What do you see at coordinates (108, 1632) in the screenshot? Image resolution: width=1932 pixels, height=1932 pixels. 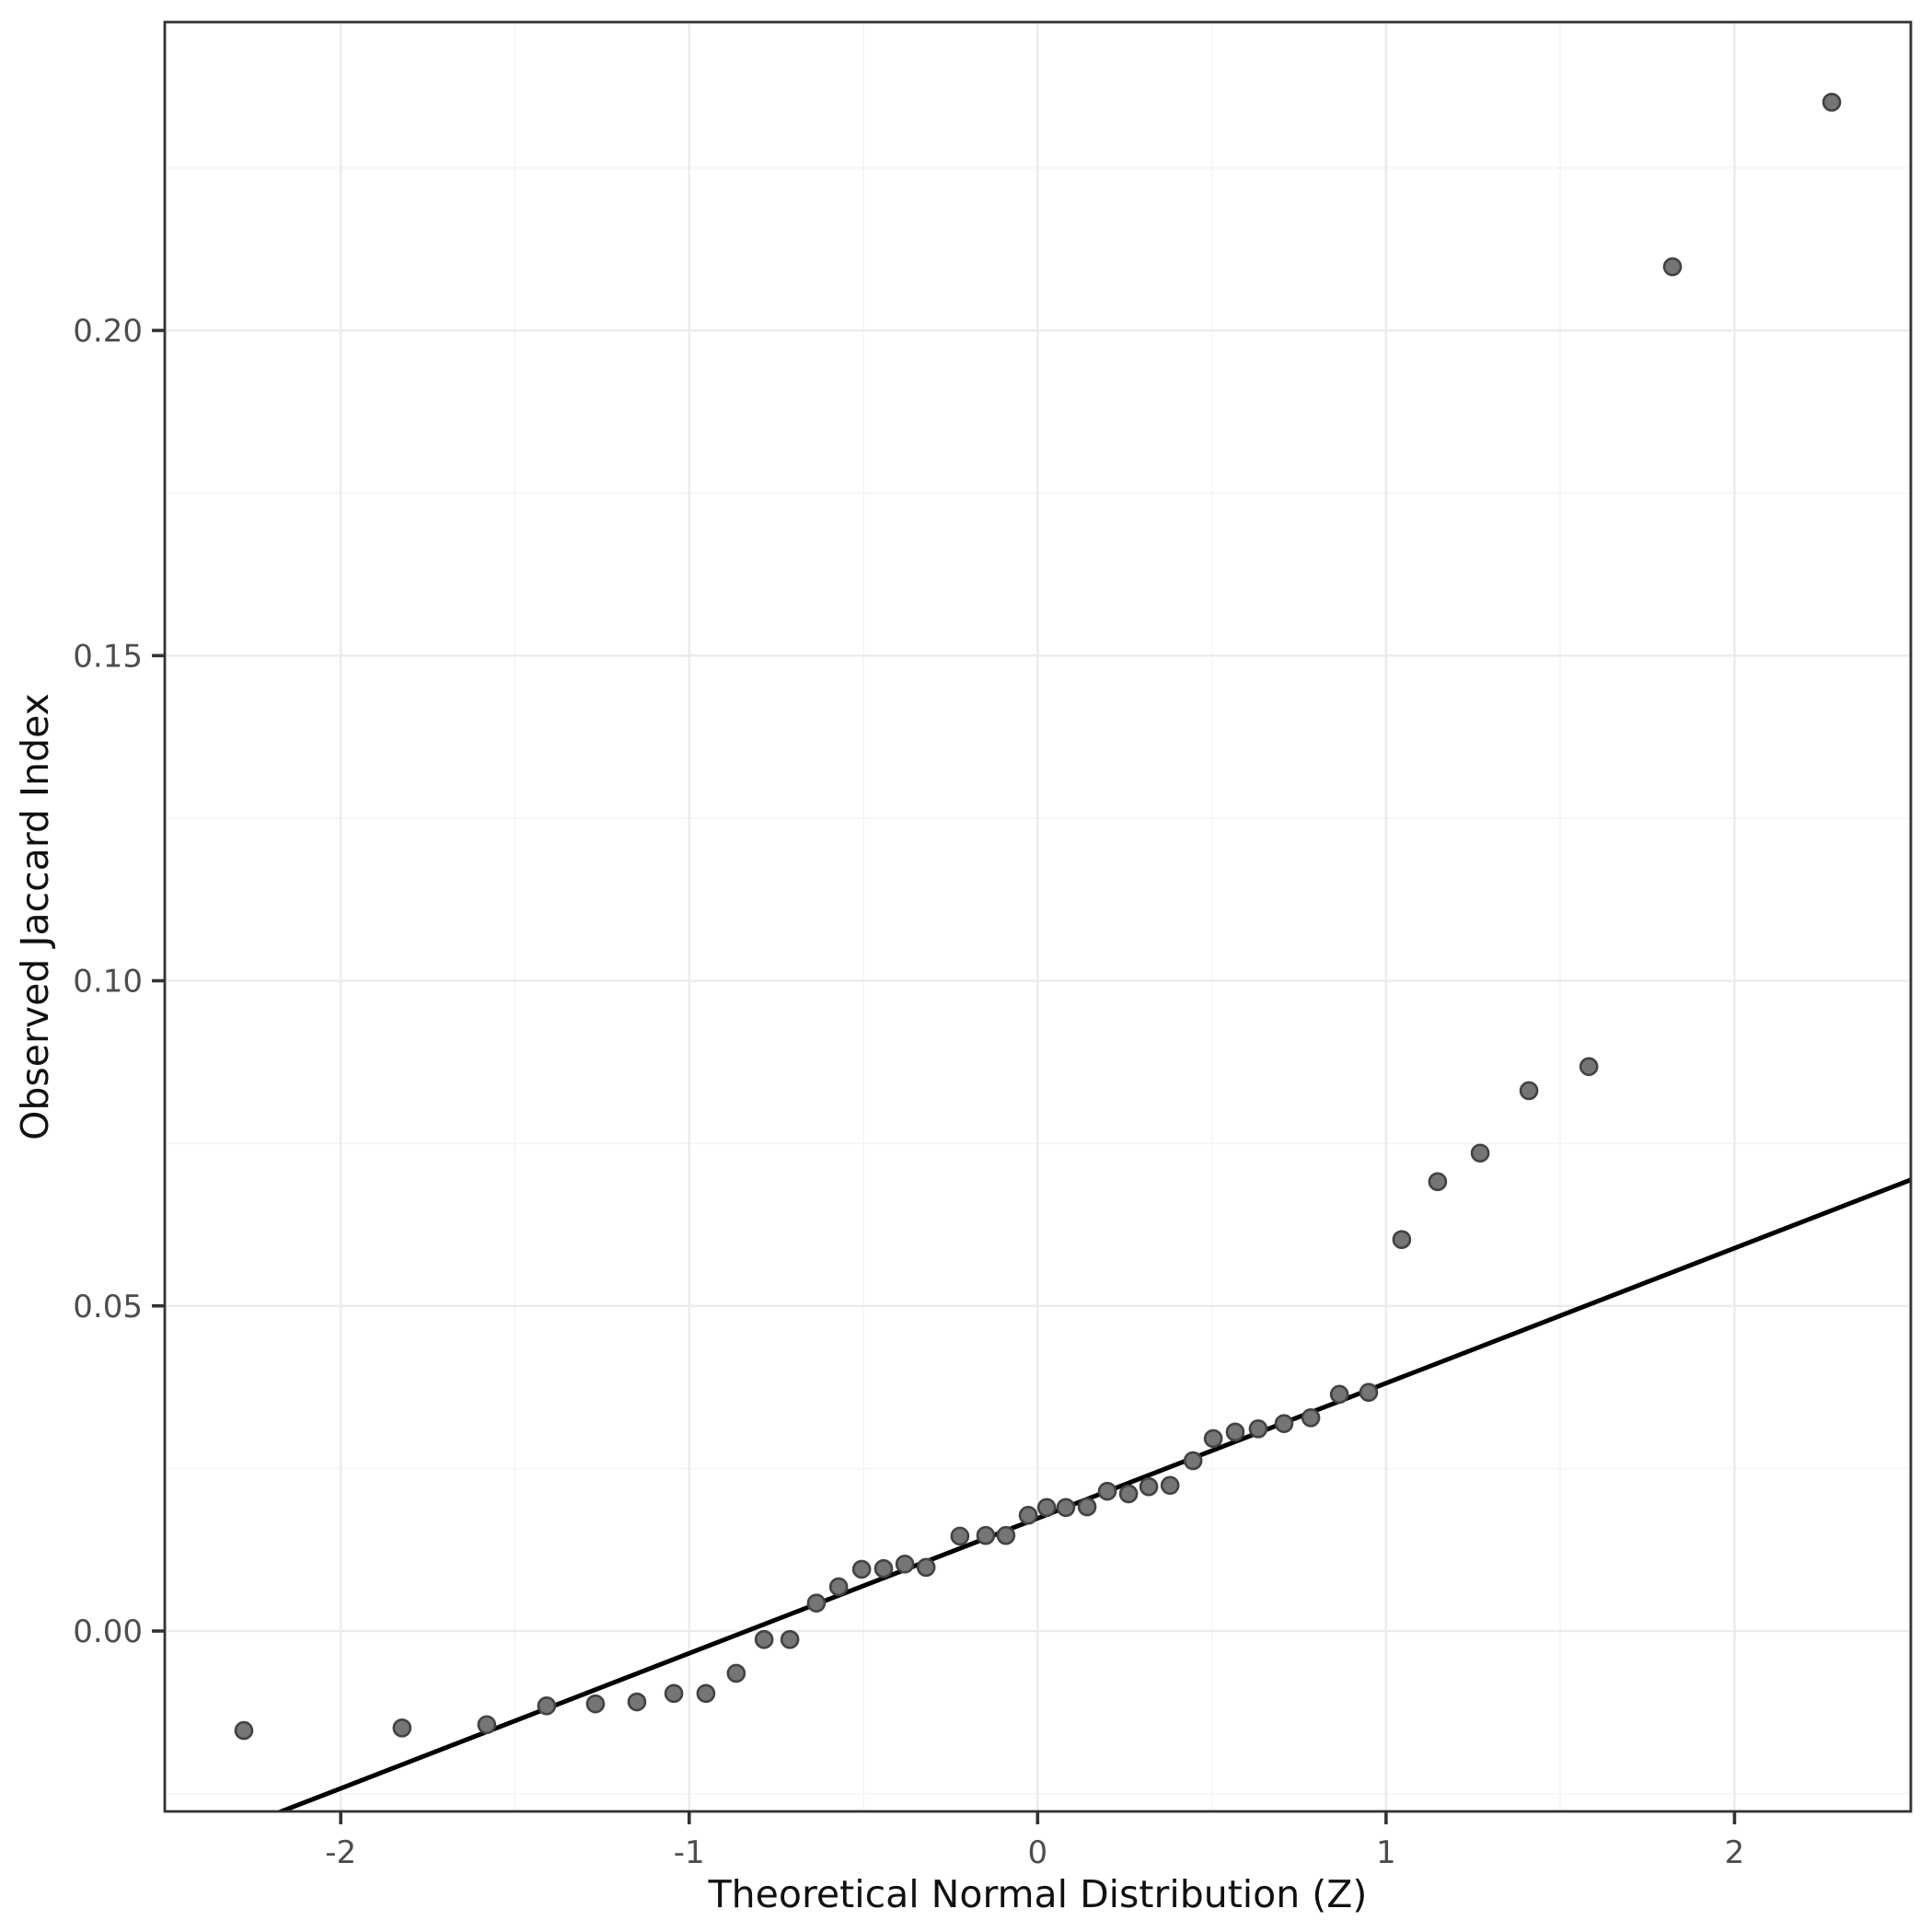 I see `y-tick-label: 0.00` at bounding box center [108, 1632].